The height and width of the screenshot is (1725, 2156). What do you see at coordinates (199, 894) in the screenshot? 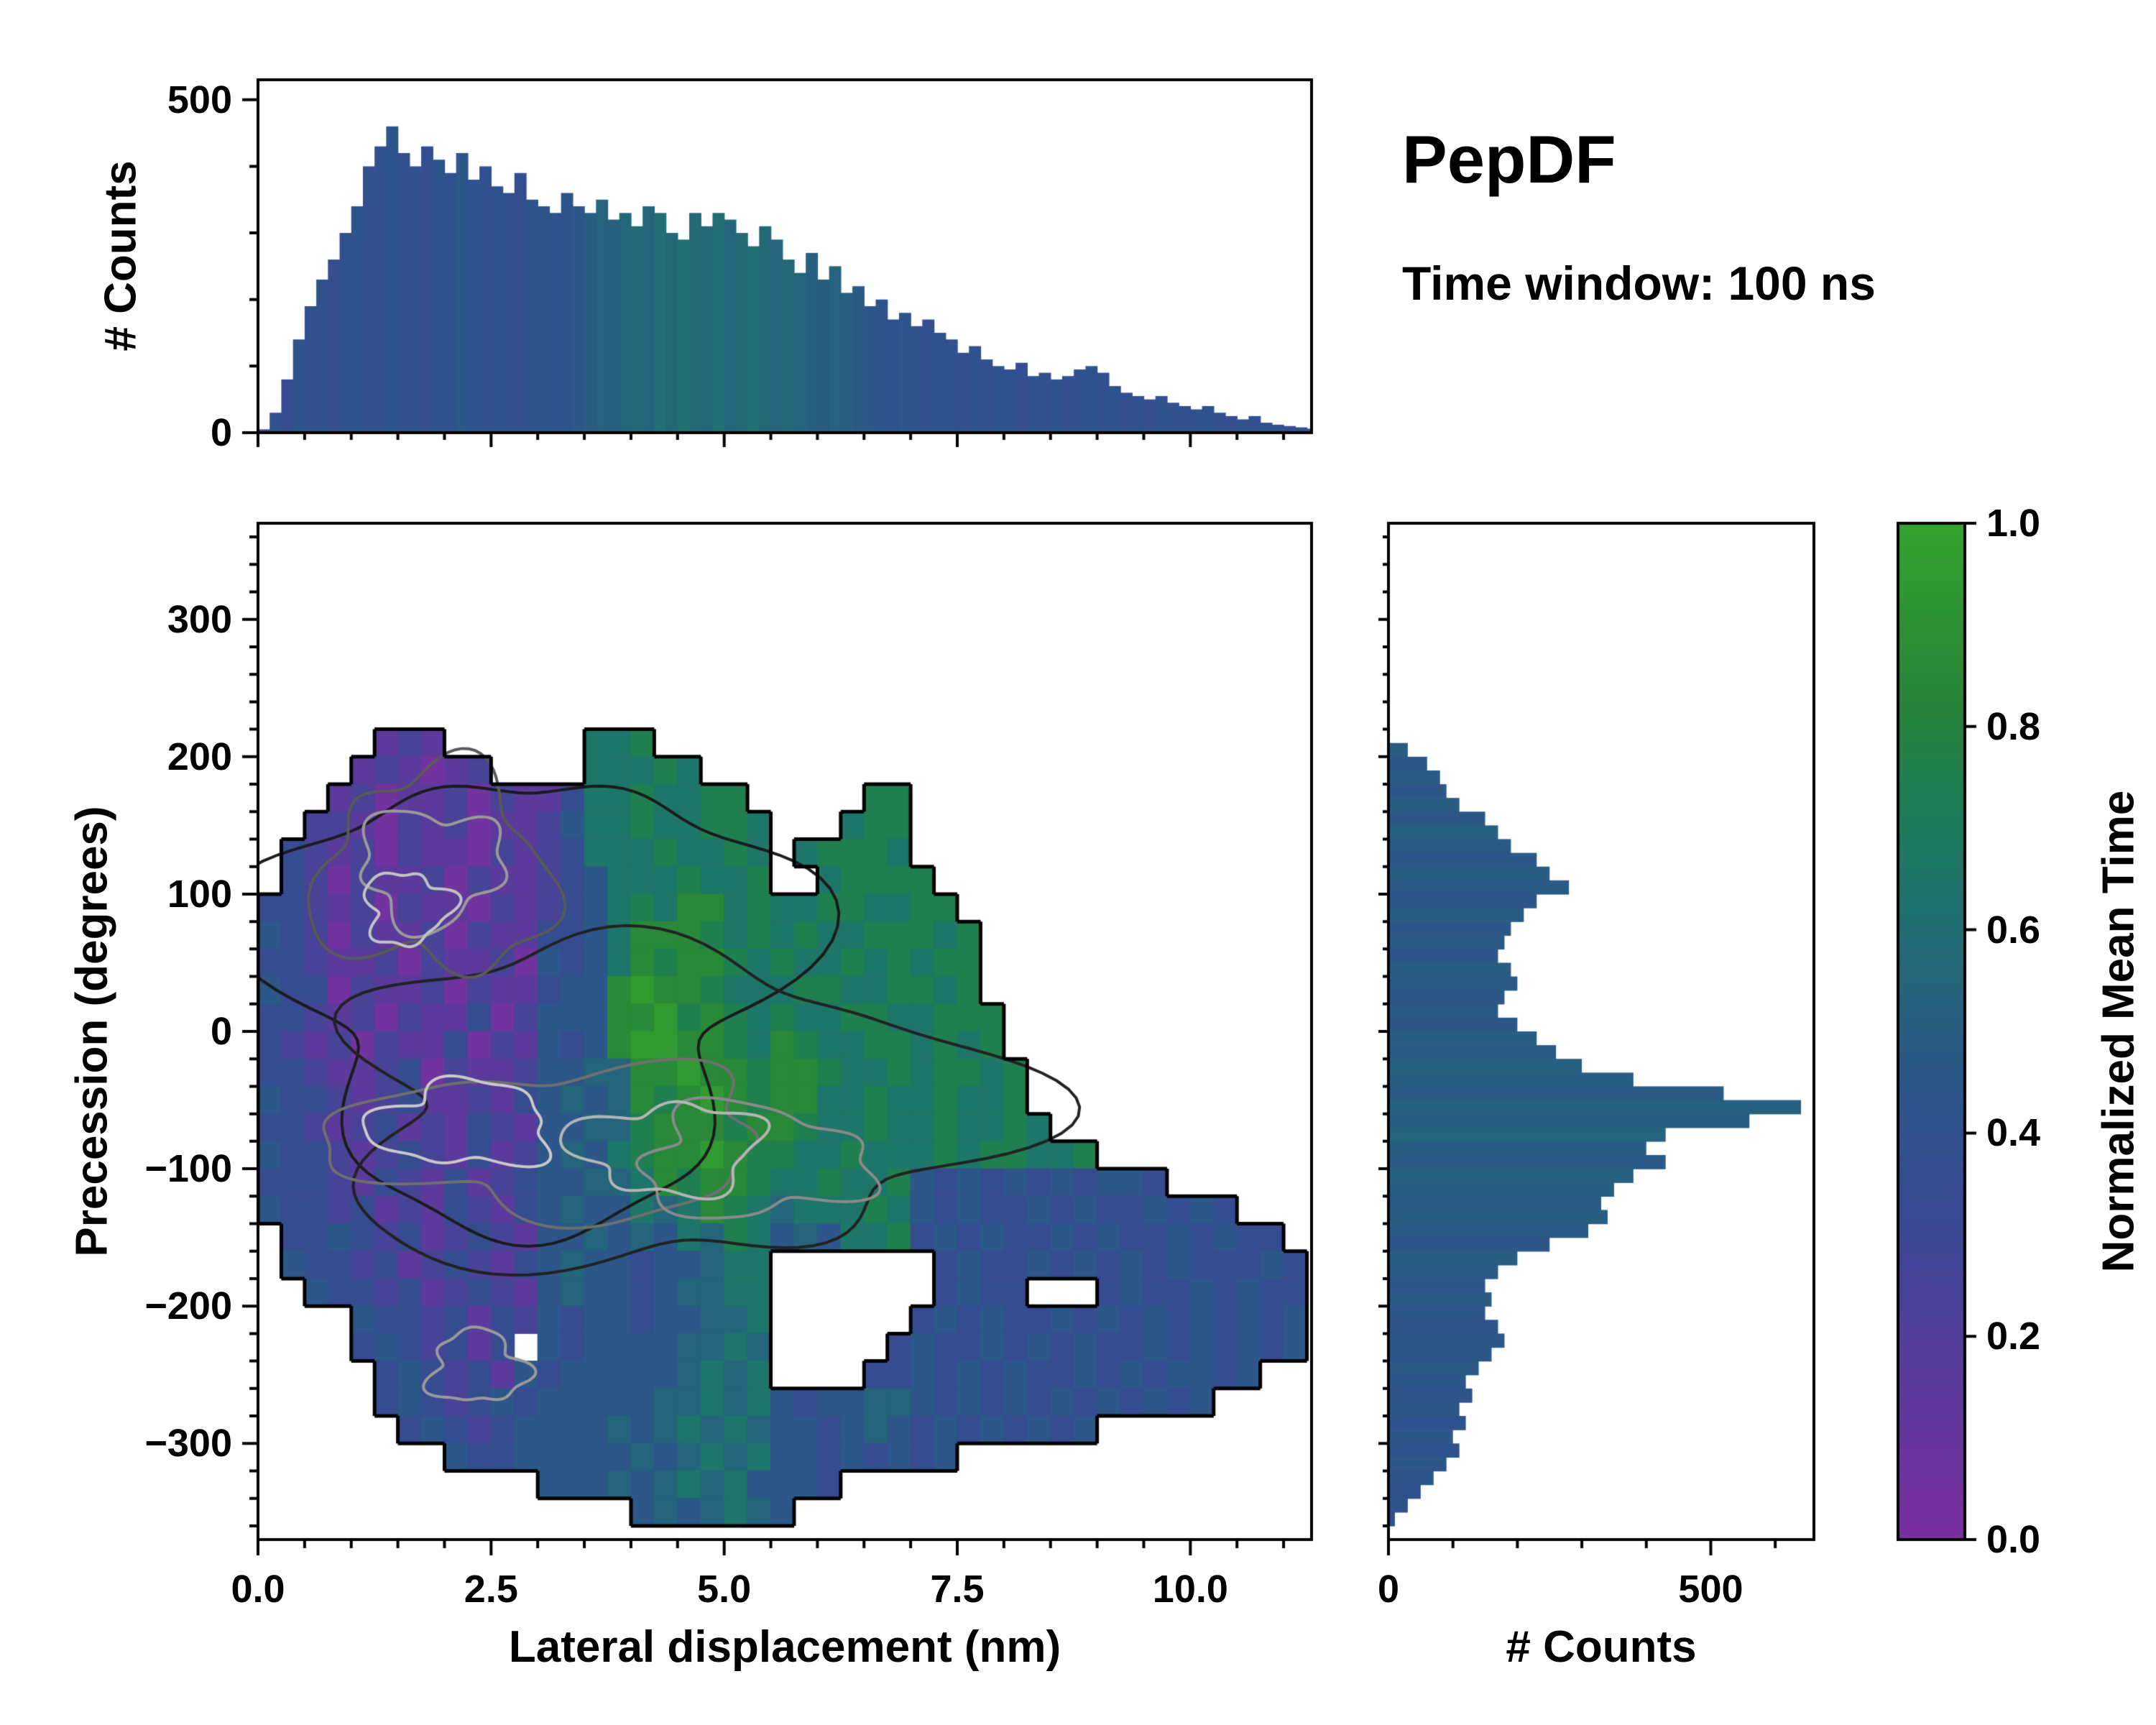
I see `tick-label: 100` at bounding box center [199, 894].